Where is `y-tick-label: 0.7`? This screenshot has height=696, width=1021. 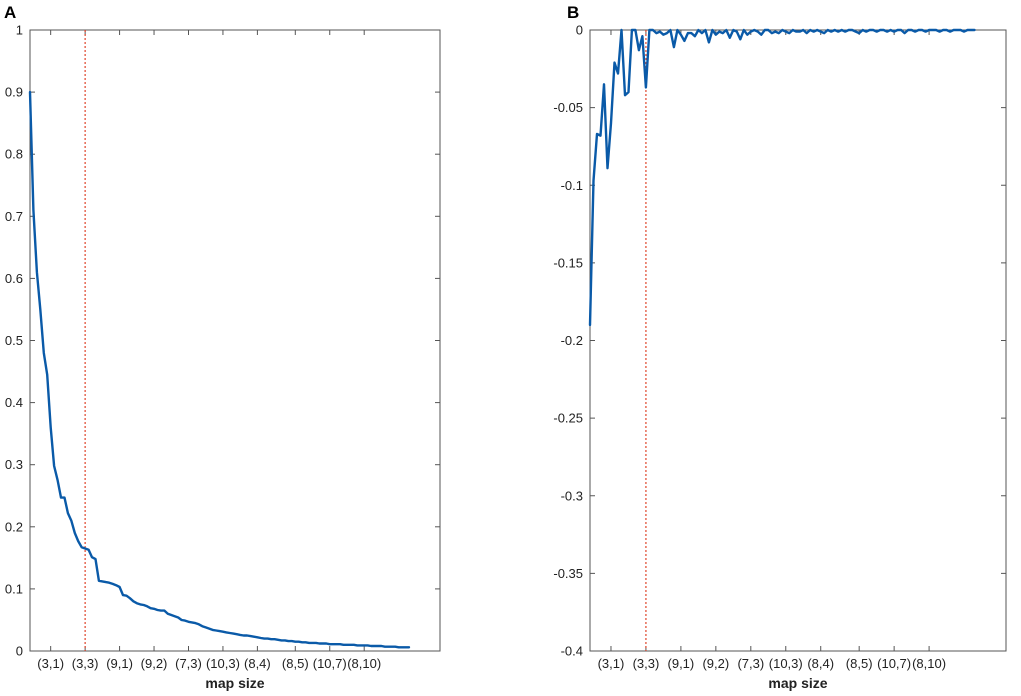
y-tick-label: 0.7 is located at coordinates (14, 216).